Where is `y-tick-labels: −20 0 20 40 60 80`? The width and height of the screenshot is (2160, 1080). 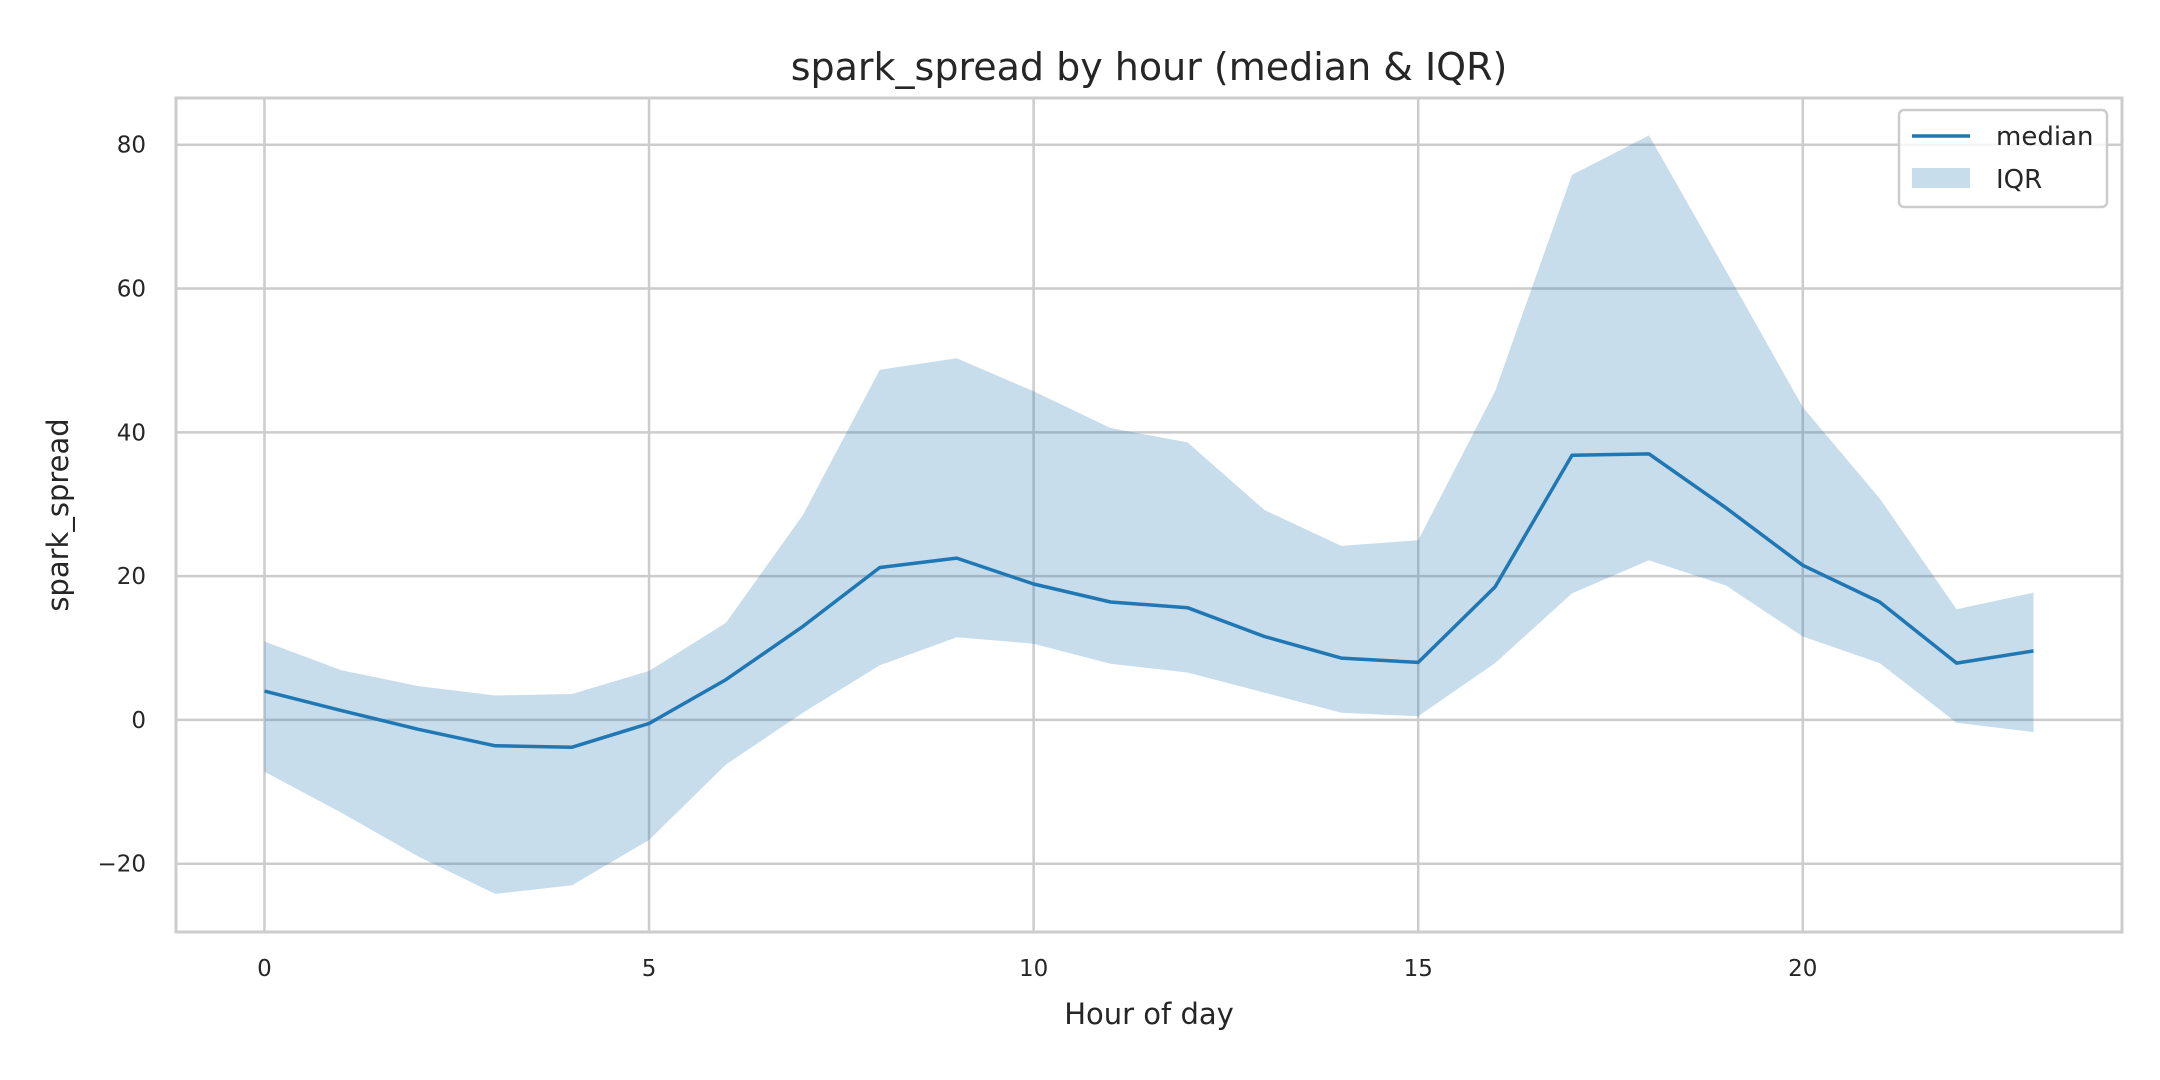 y-tick-labels: −20 0 20 40 60 80 is located at coordinates (121, 505).